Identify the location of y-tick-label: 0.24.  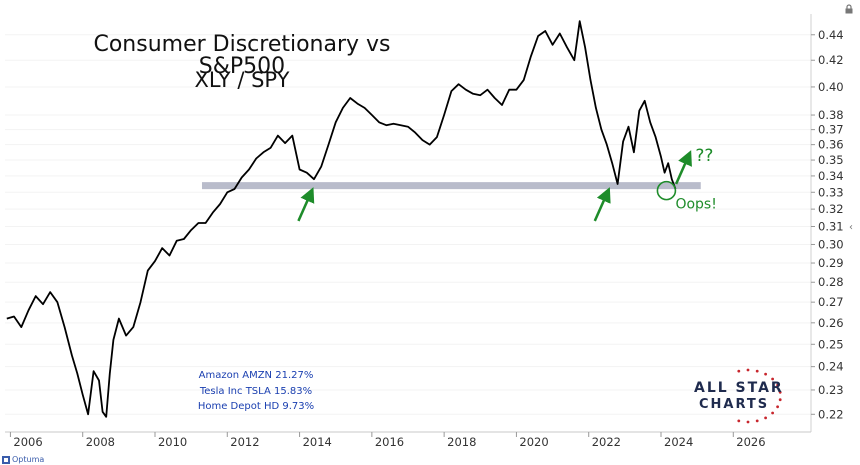
(831, 367).